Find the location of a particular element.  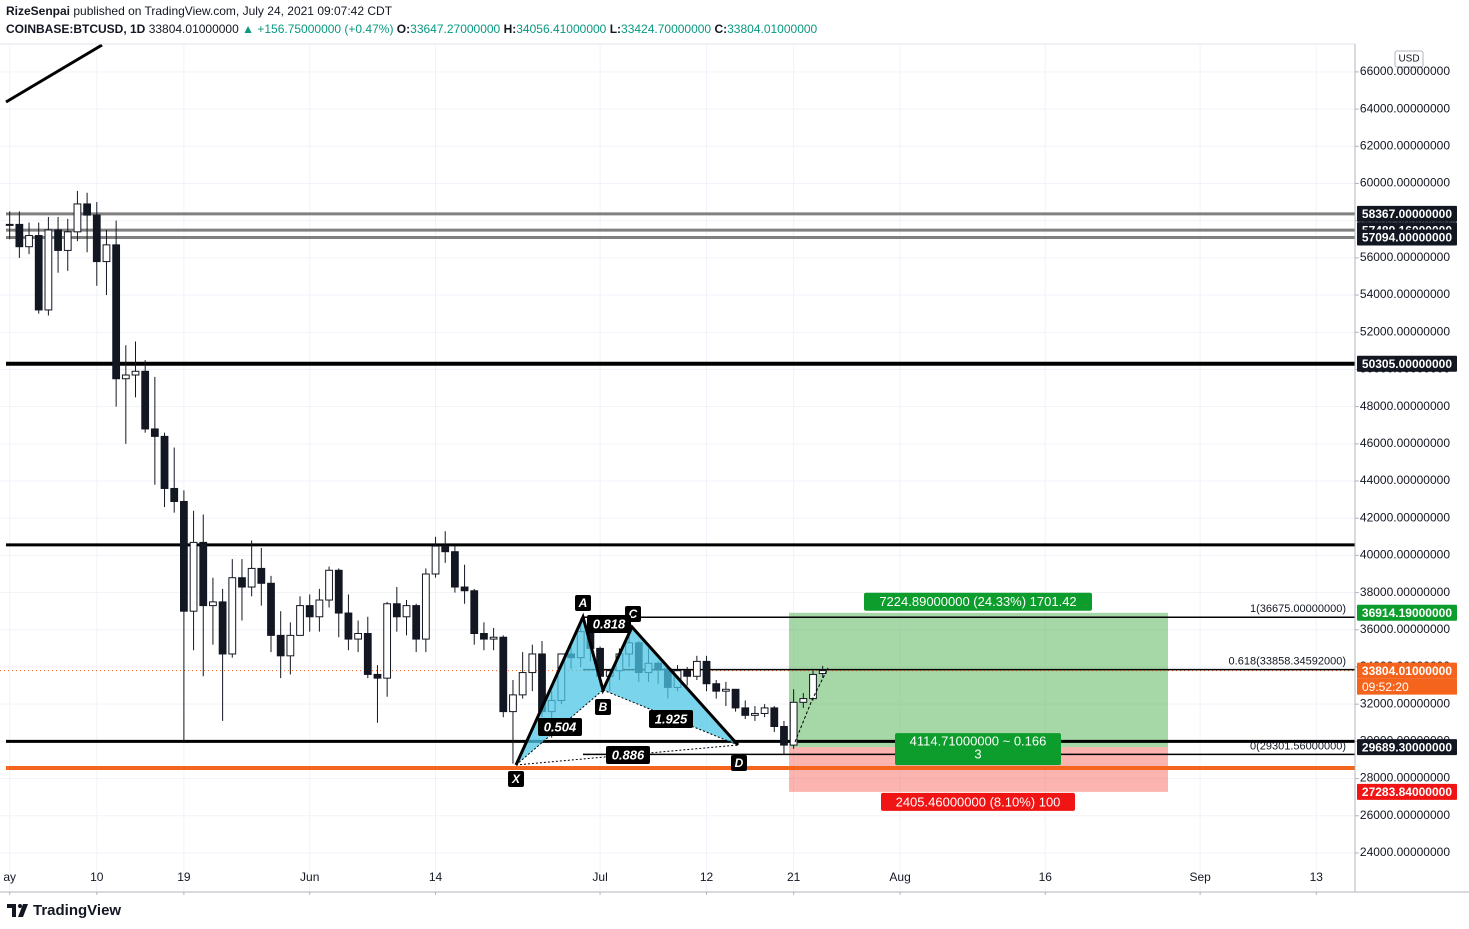

ratio-label: 0.504 is located at coordinates (560, 726).